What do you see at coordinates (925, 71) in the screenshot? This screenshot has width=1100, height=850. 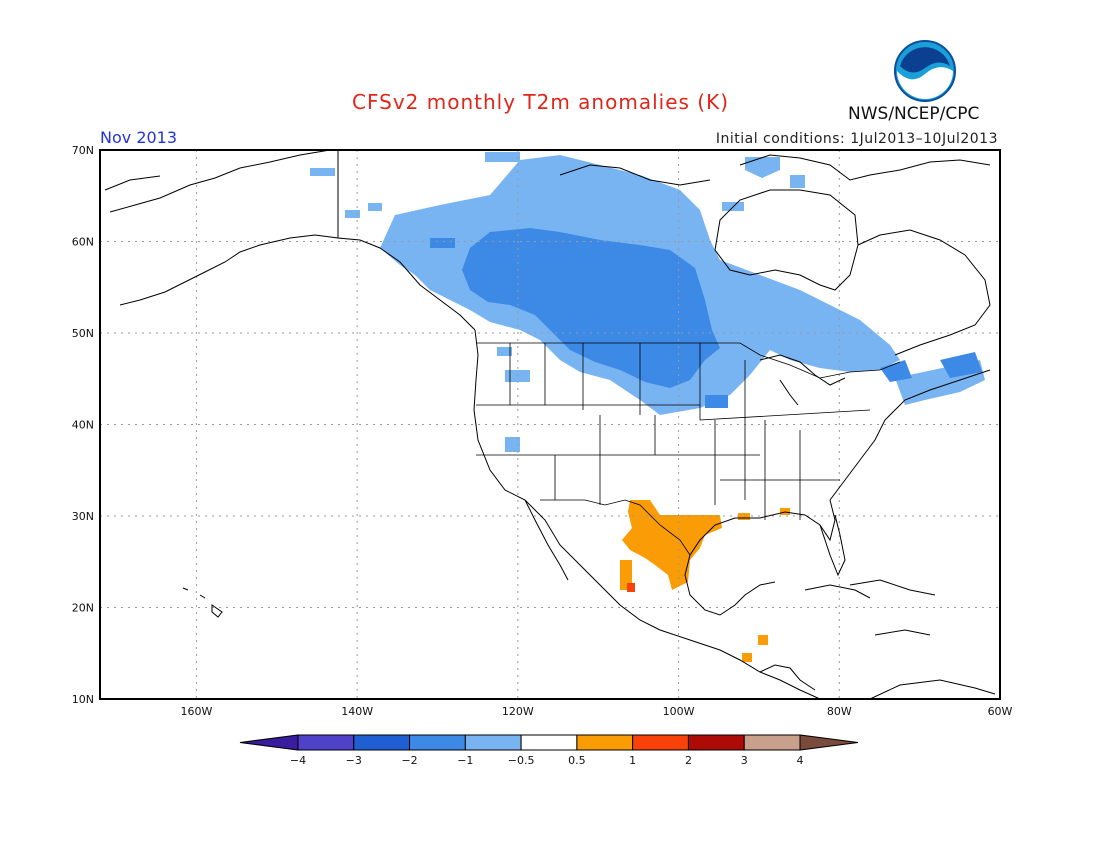 I see `noaa-logo` at bounding box center [925, 71].